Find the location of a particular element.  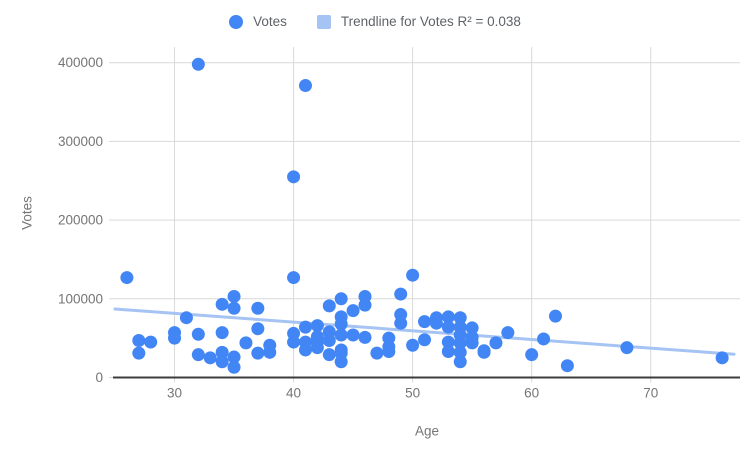

x-tick-label: 60 is located at coordinates (531, 393).